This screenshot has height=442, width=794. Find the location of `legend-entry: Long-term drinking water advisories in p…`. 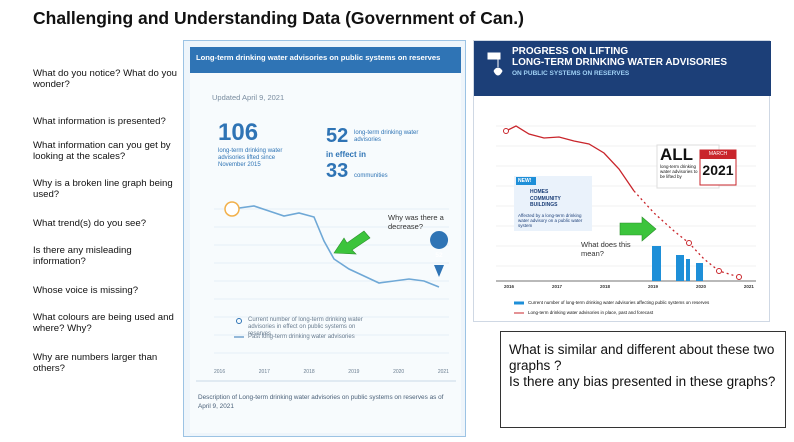

legend-entry: Long-term drinking water advisories in p… is located at coordinates (591, 312).